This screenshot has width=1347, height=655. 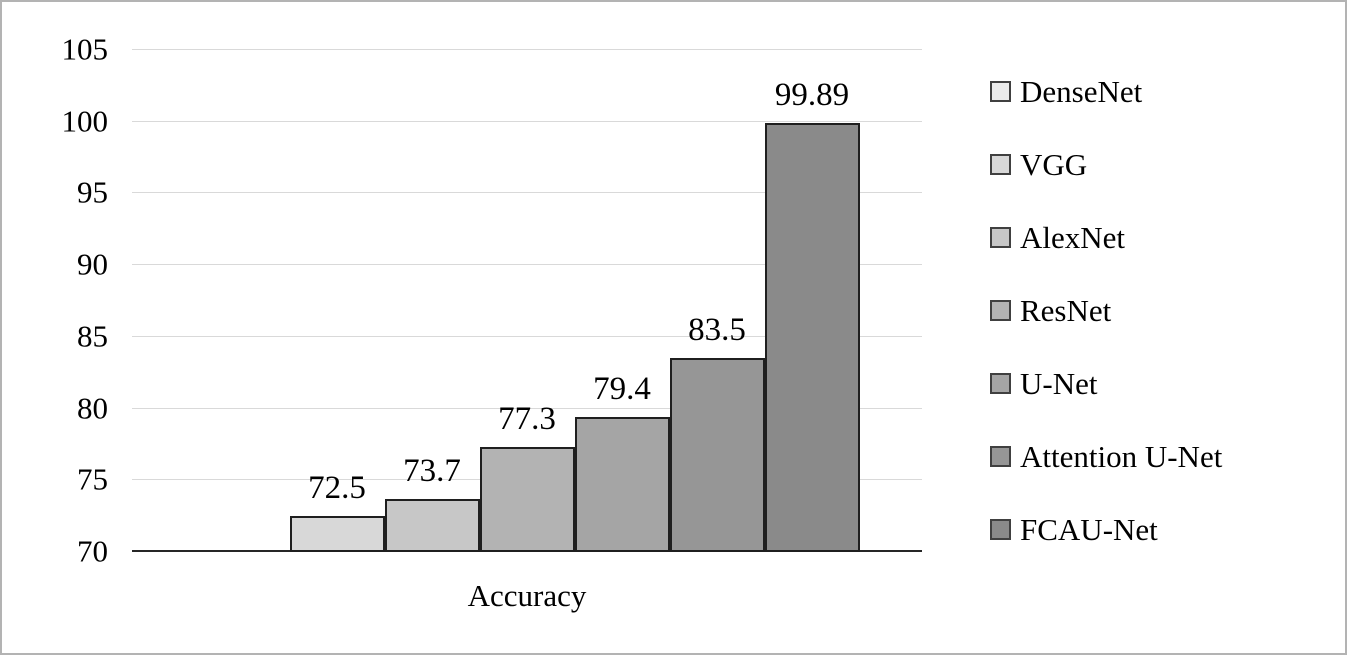 What do you see at coordinates (1000, 164) in the screenshot?
I see `legend-swatch-vgg` at bounding box center [1000, 164].